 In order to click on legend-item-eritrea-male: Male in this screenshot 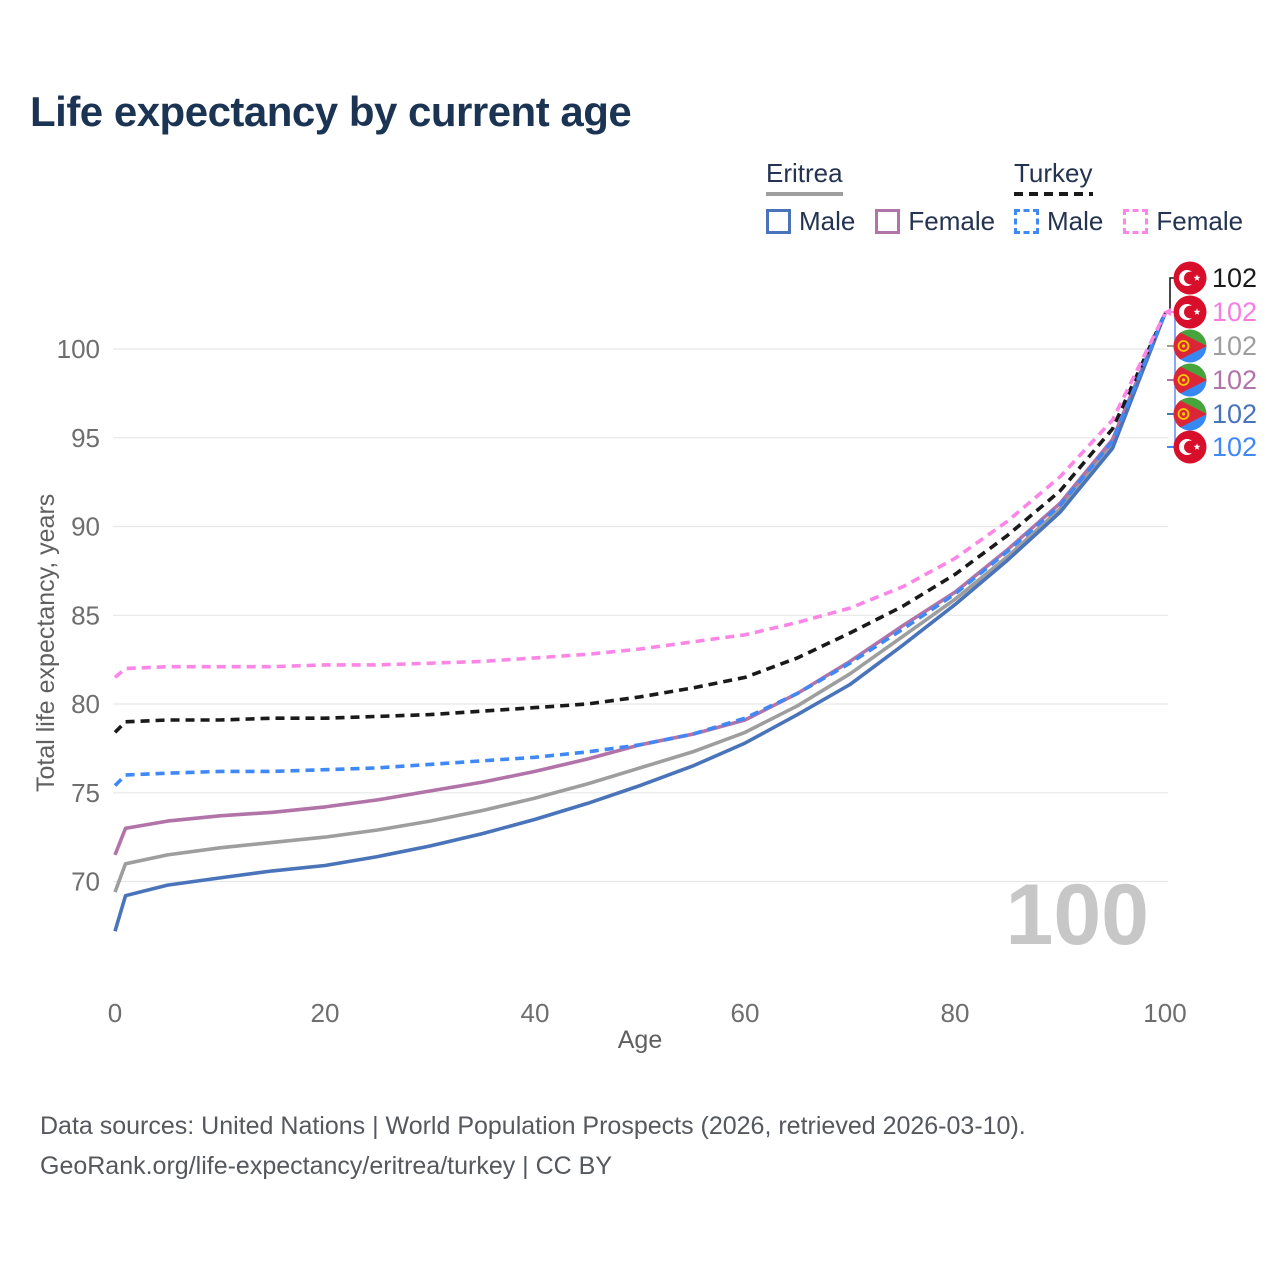, I will do `click(810, 221)`.